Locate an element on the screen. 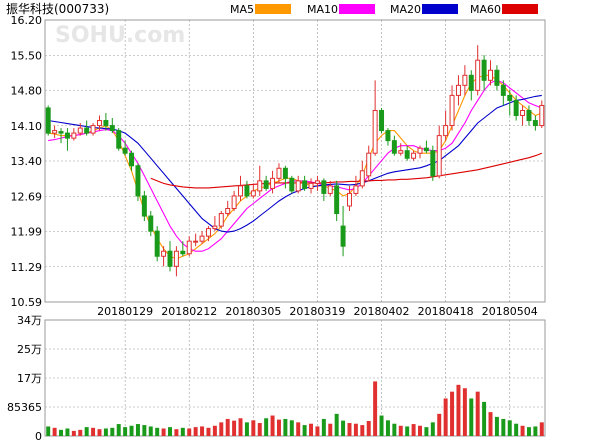 The image size is (600, 440). price-tick-label: 14.80 is located at coordinates (27, 91).